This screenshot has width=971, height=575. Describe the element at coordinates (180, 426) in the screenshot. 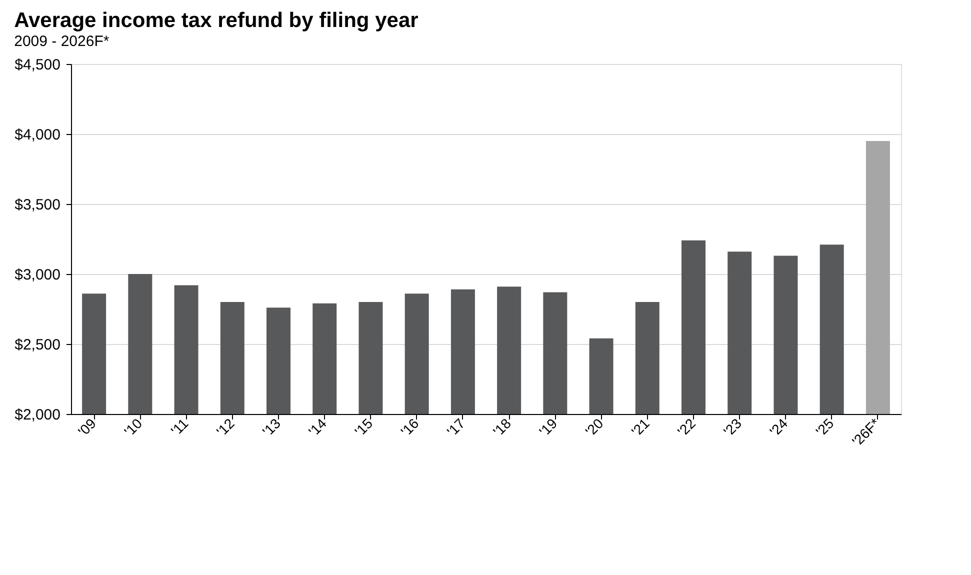

I see `x-tick-label: '11` at that location.